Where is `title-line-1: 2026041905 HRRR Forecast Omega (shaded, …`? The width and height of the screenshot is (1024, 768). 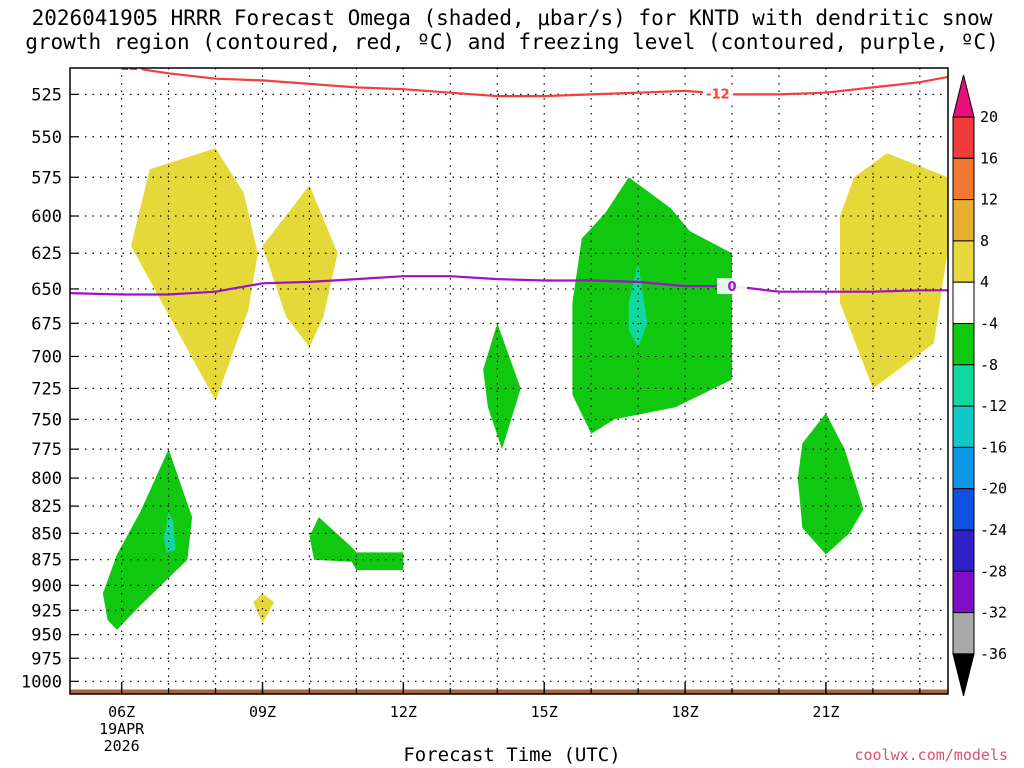 title-line-1: 2026041905 HRRR Forecast Omega (shaded, … is located at coordinates (512, 18).